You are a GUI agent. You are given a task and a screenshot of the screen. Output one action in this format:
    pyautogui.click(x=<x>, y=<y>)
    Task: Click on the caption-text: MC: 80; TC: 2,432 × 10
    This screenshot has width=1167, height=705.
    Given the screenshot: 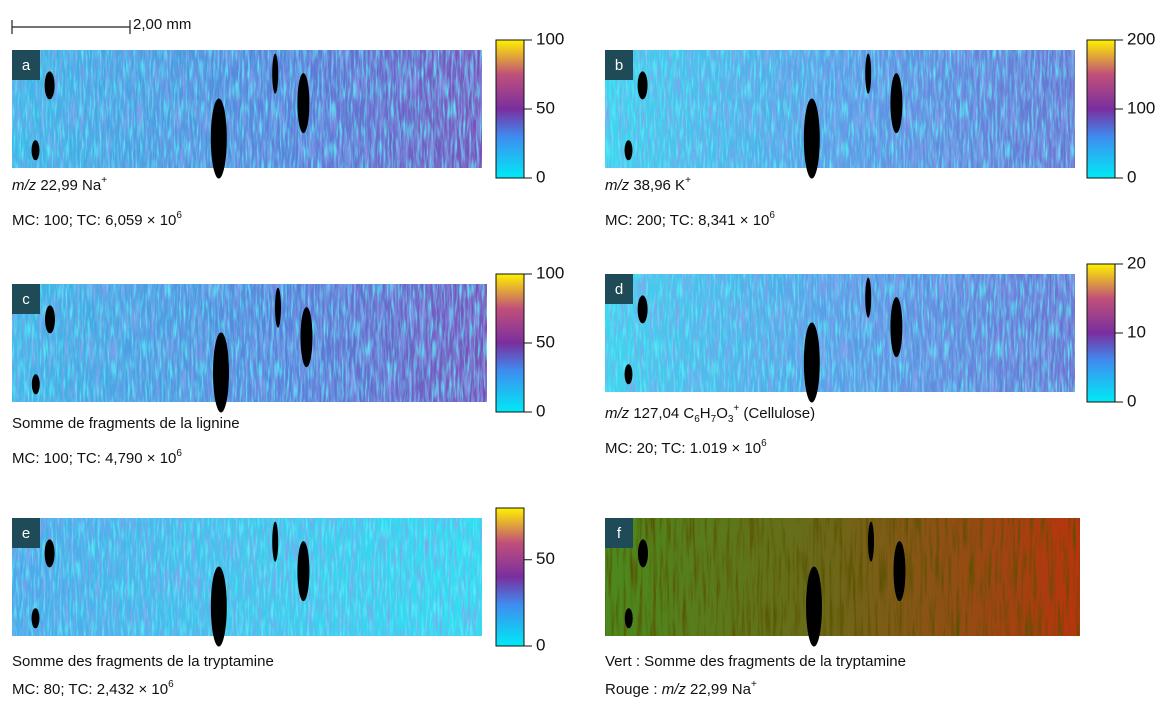 What is the action you would take?
    pyautogui.click(x=90, y=689)
    